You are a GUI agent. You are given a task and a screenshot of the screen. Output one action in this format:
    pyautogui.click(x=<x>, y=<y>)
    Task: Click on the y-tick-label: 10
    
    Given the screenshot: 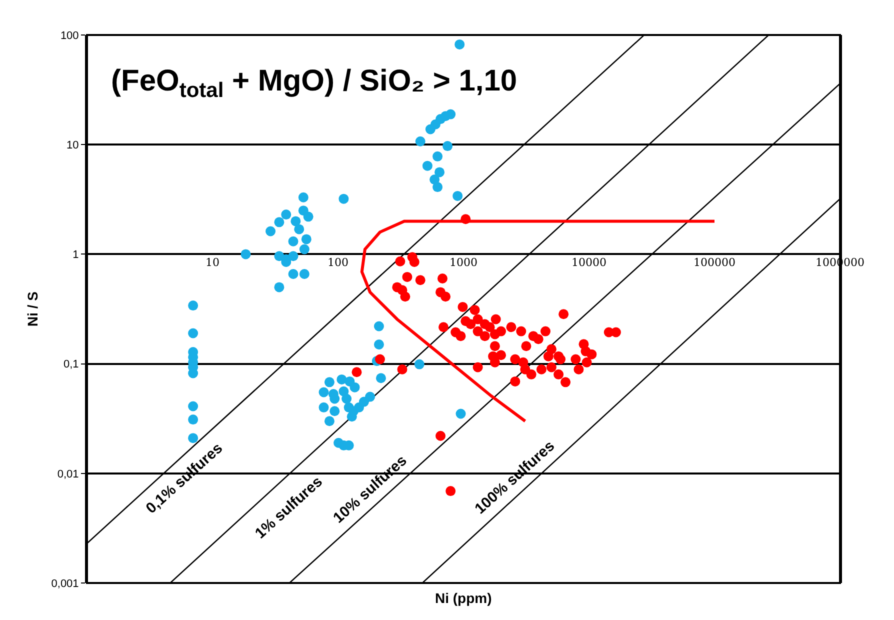 What is the action you would take?
    pyautogui.click(x=72, y=145)
    